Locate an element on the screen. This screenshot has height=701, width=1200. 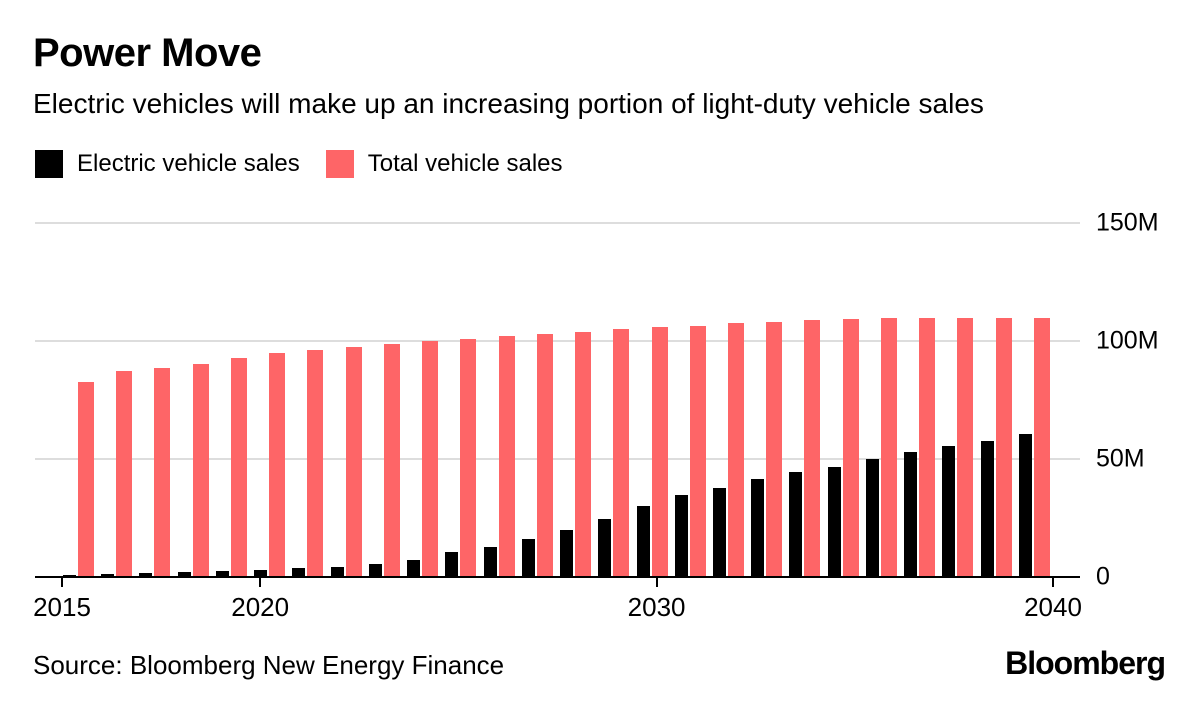
total-legend-label: Total vehicle sales is located at coordinates (465, 163).